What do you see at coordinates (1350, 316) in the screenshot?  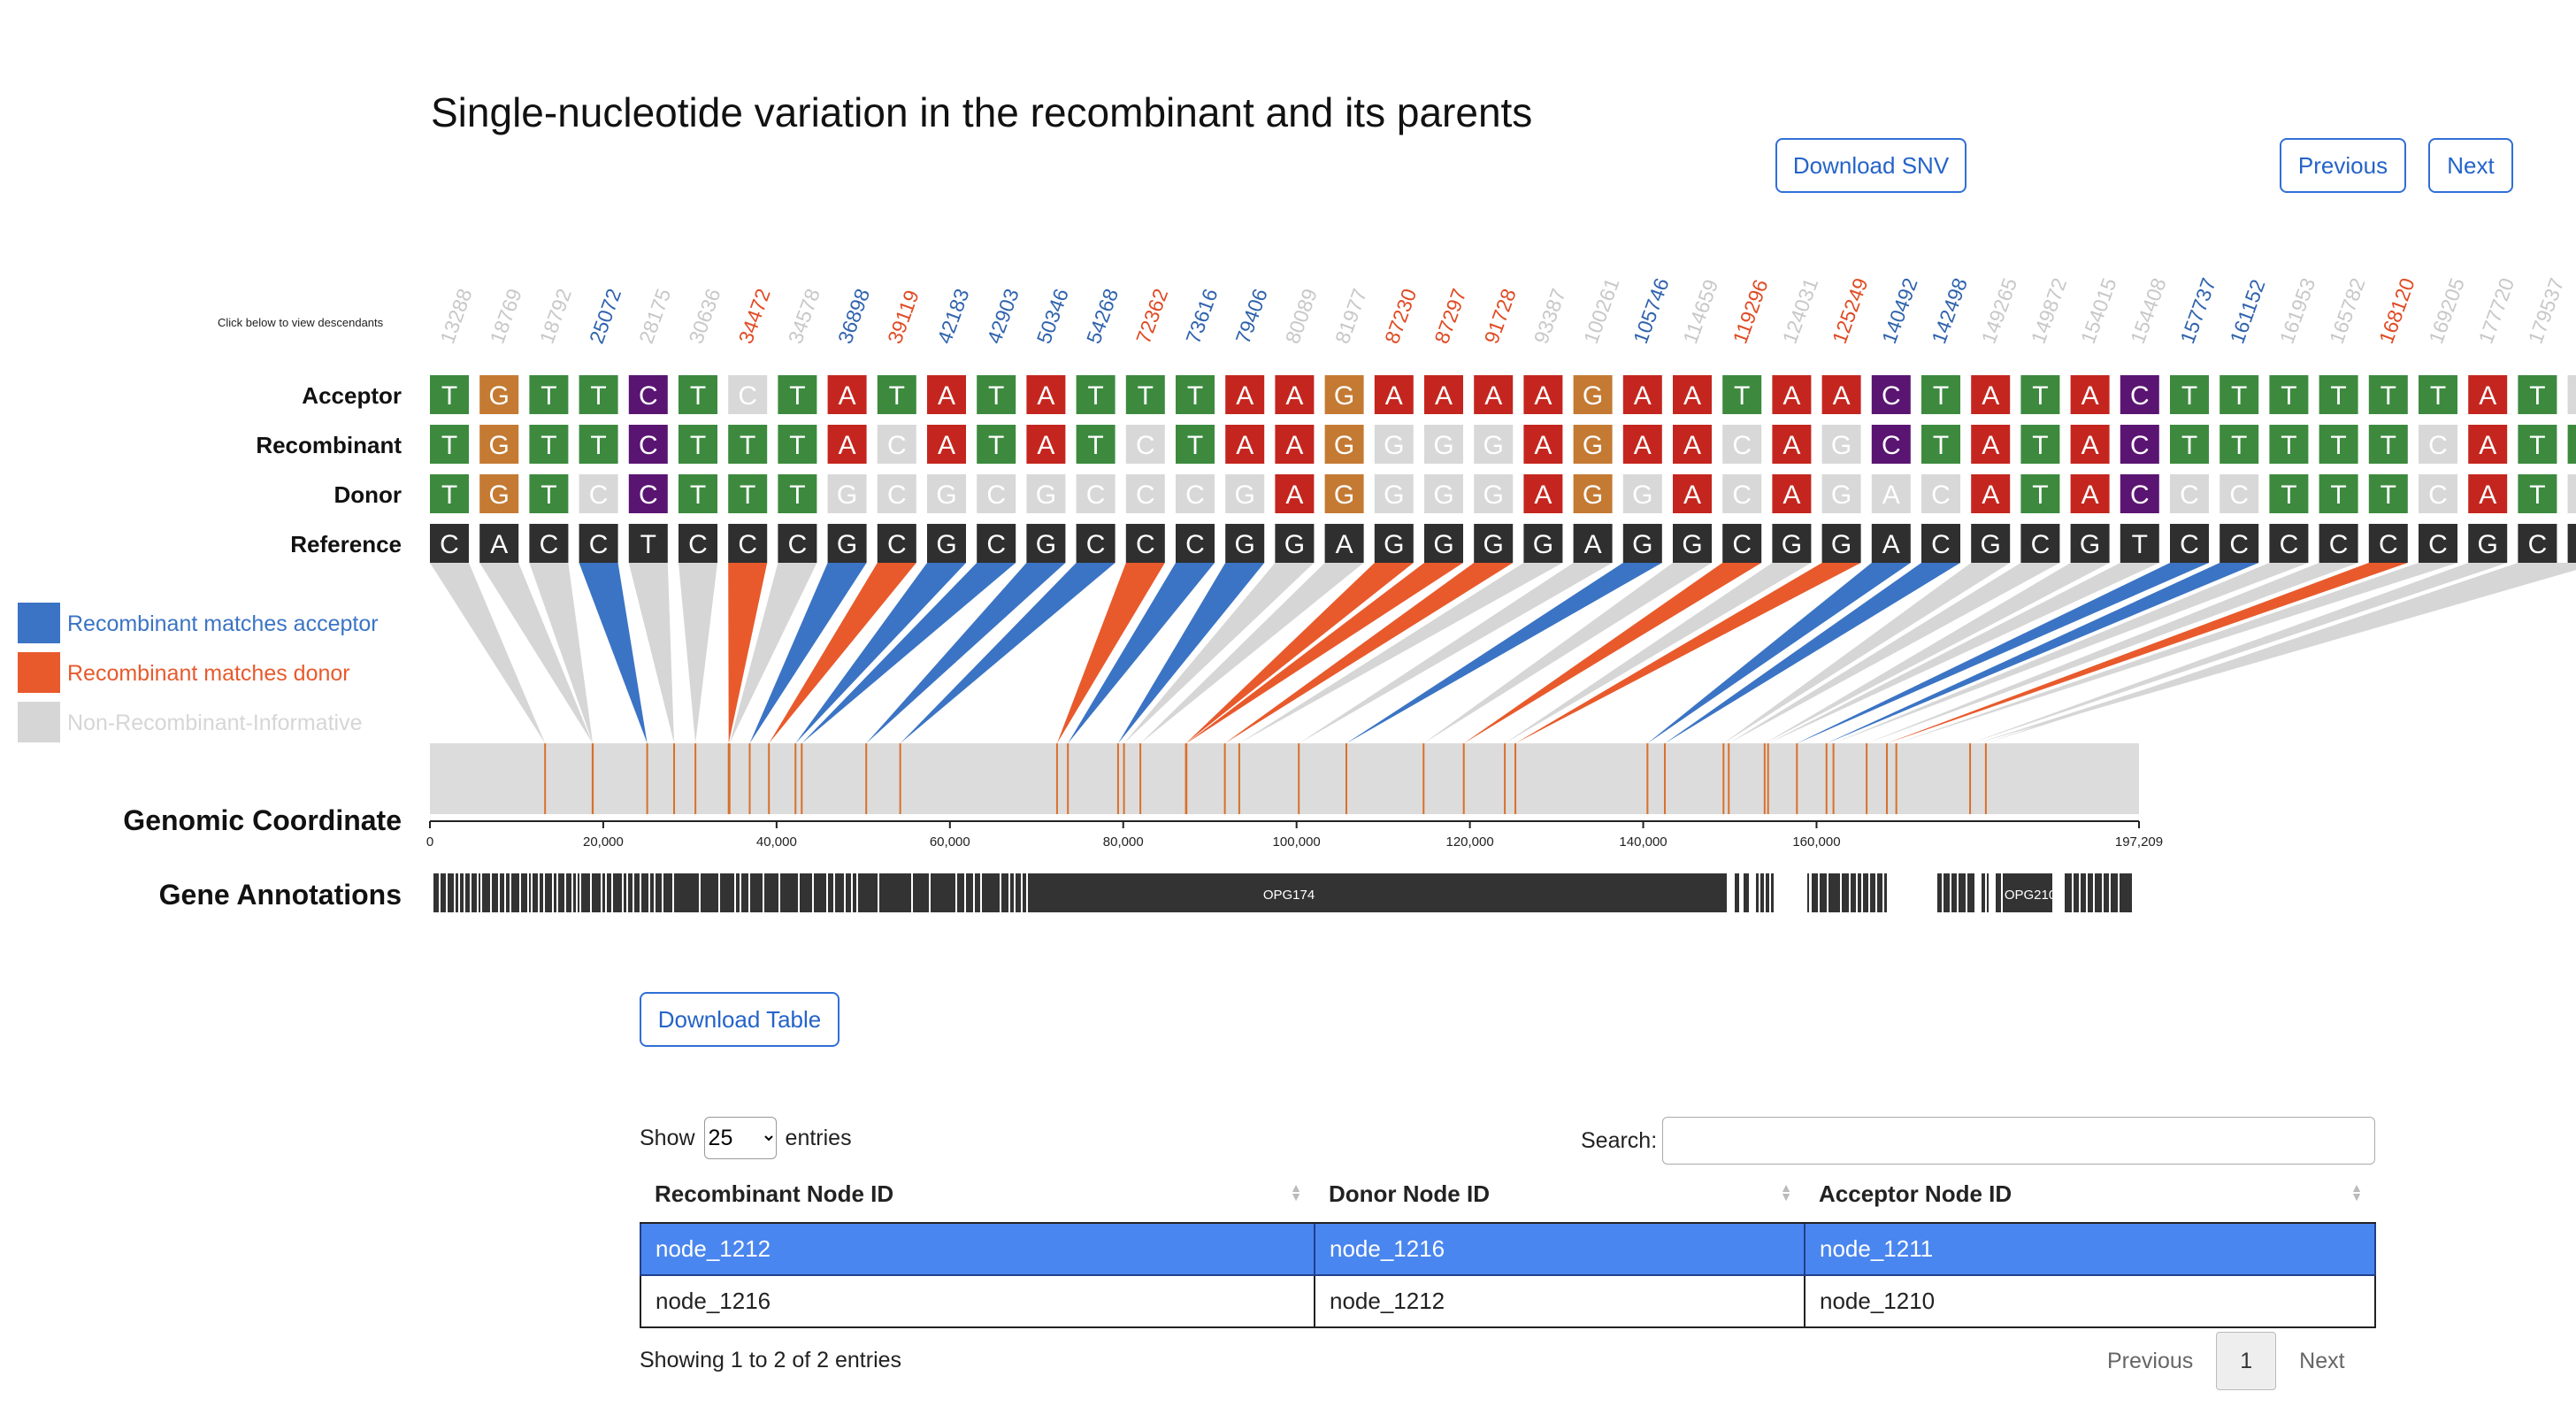 I see `position-label: 81977` at bounding box center [1350, 316].